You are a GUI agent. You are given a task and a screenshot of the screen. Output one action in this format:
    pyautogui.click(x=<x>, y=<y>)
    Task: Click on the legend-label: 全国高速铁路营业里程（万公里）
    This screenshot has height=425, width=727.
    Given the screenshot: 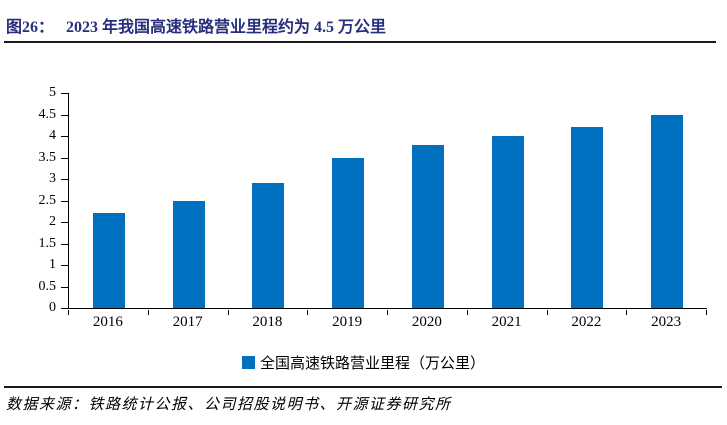 What is the action you would take?
    pyautogui.click(x=372, y=364)
    